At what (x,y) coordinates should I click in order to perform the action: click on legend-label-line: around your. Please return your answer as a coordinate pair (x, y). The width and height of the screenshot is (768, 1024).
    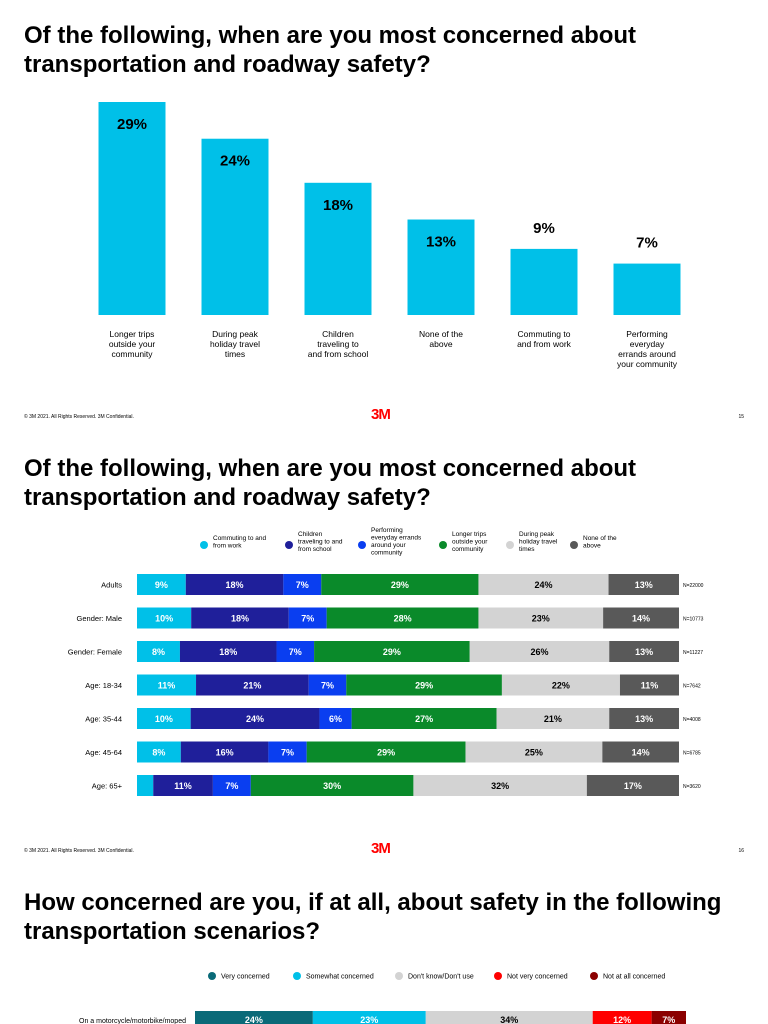
    Looking at the image, I should click on (389, 545).